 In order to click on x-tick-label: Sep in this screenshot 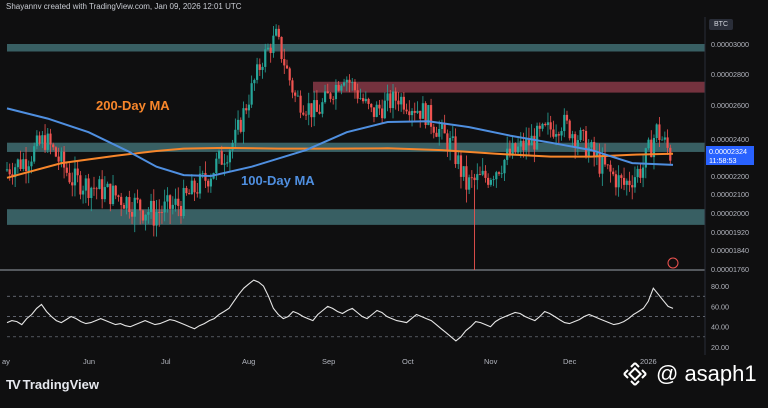, I will do `click(328, 361)`.